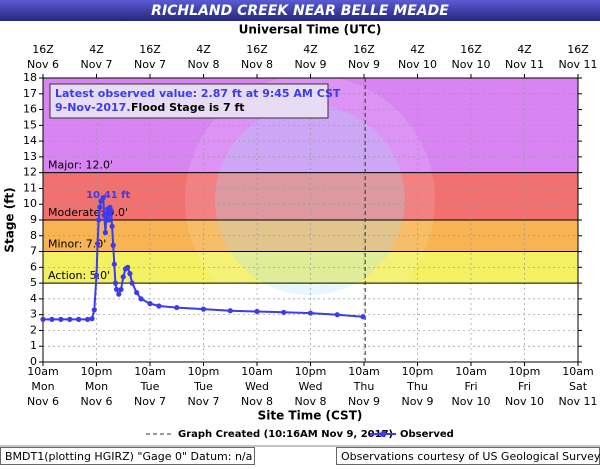 The width and height of the screenshot is (600, 469). I want to click on legend-label: Observed, so click(427, 434).